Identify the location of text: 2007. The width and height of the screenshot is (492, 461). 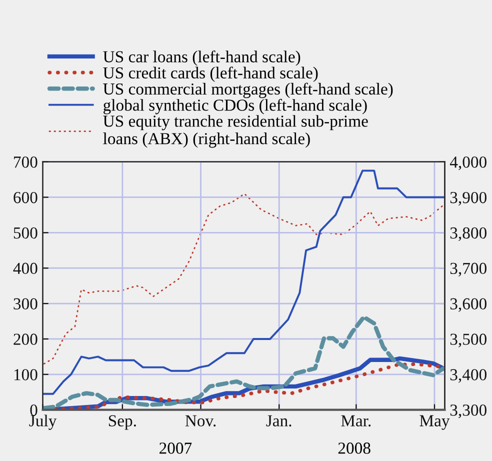
(176, 448).